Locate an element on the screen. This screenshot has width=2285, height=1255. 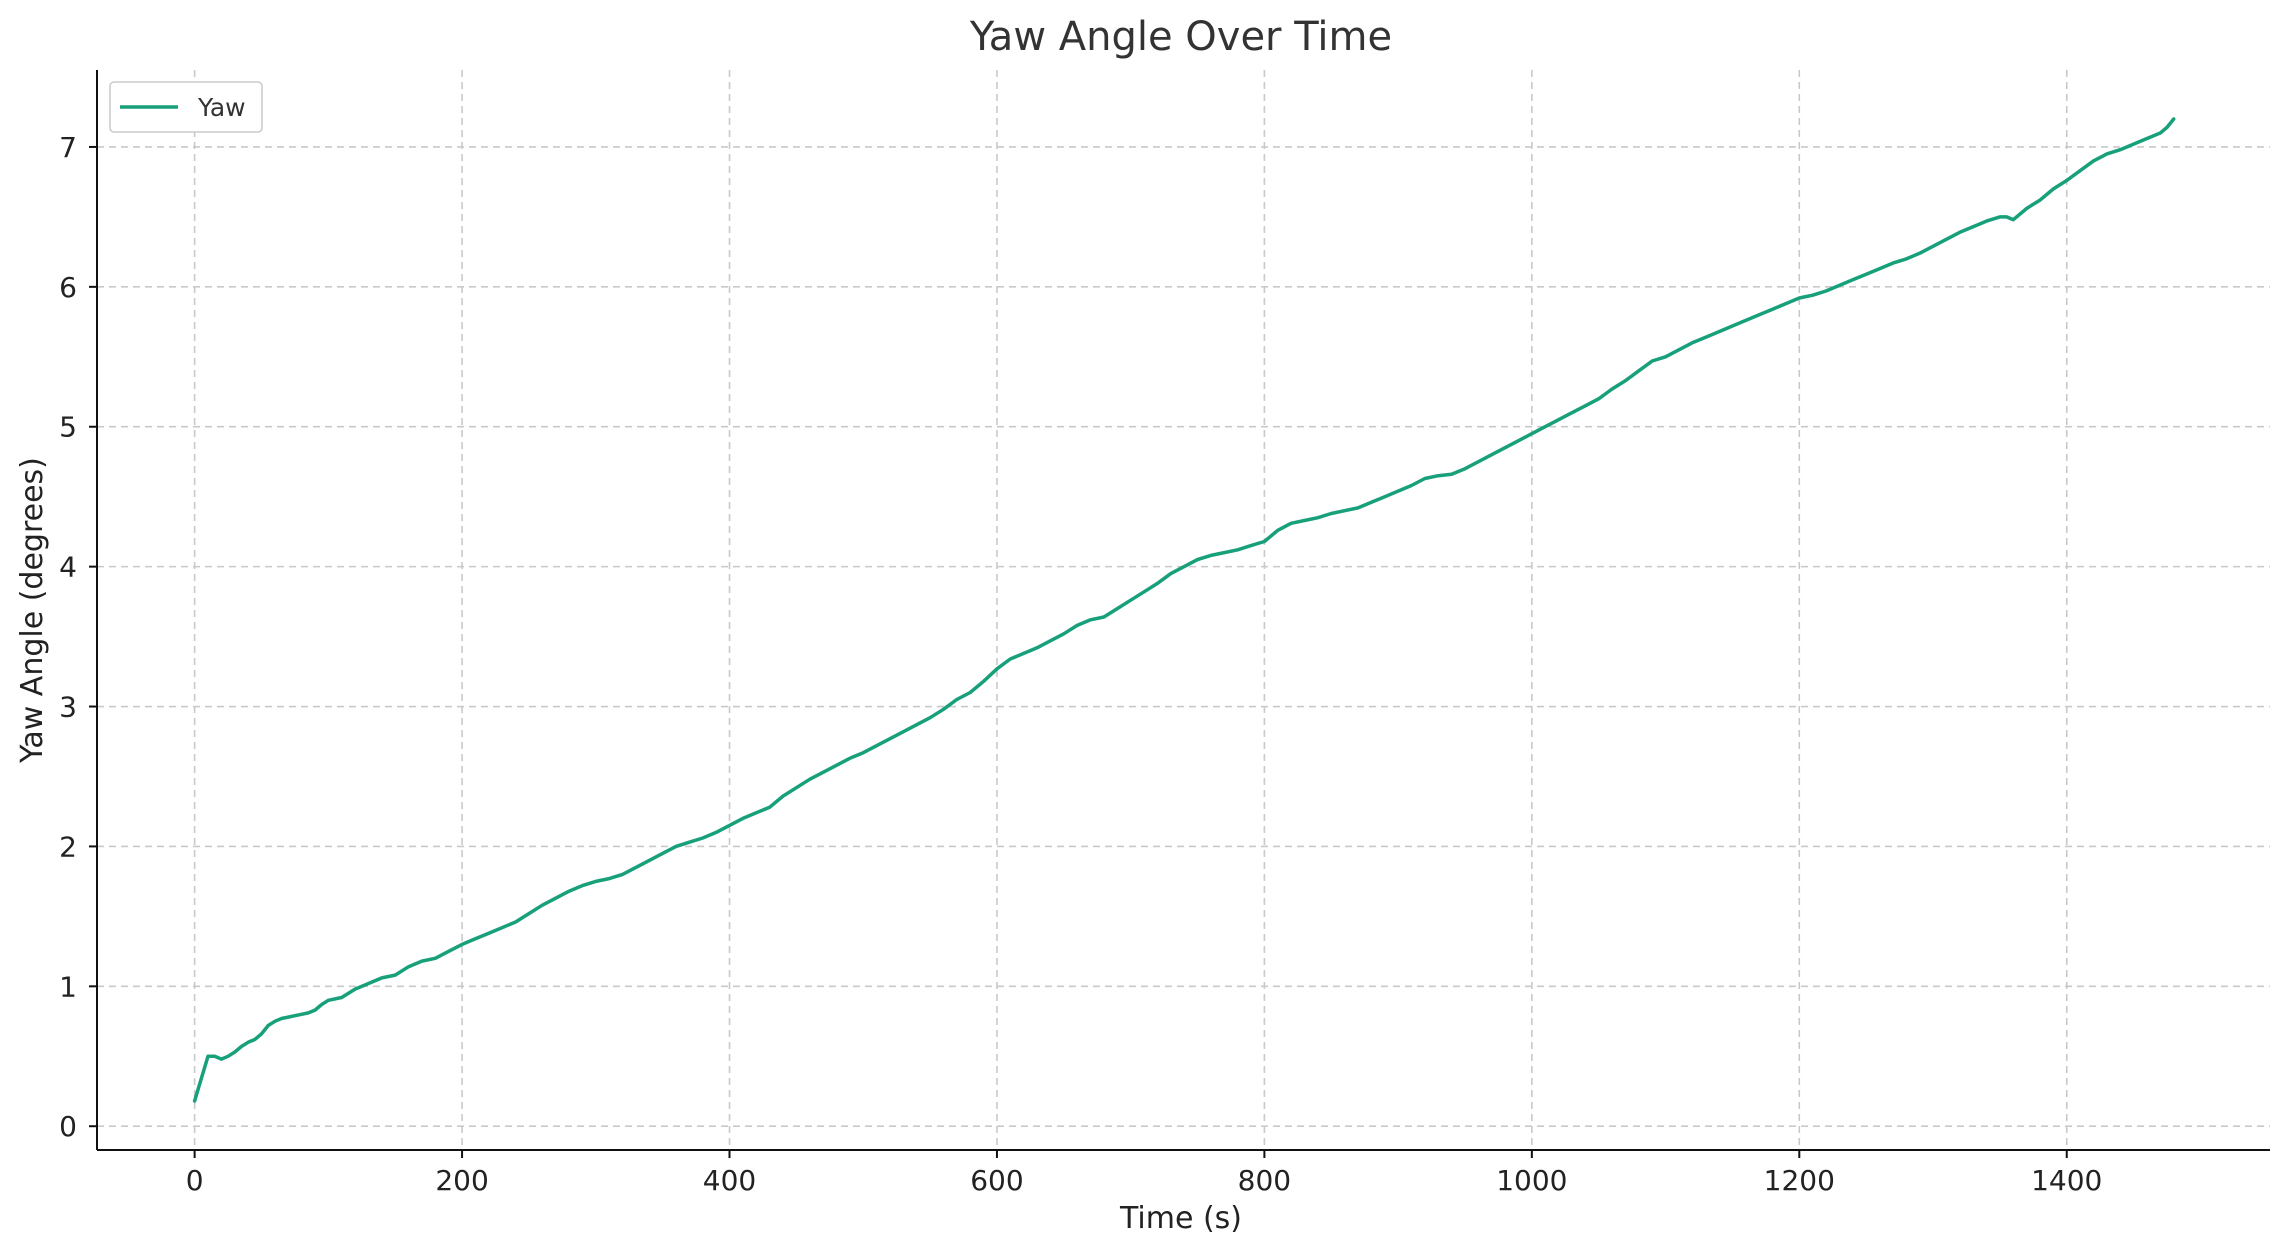
y-tick-label: 3 is located at coordinates (68, 707).